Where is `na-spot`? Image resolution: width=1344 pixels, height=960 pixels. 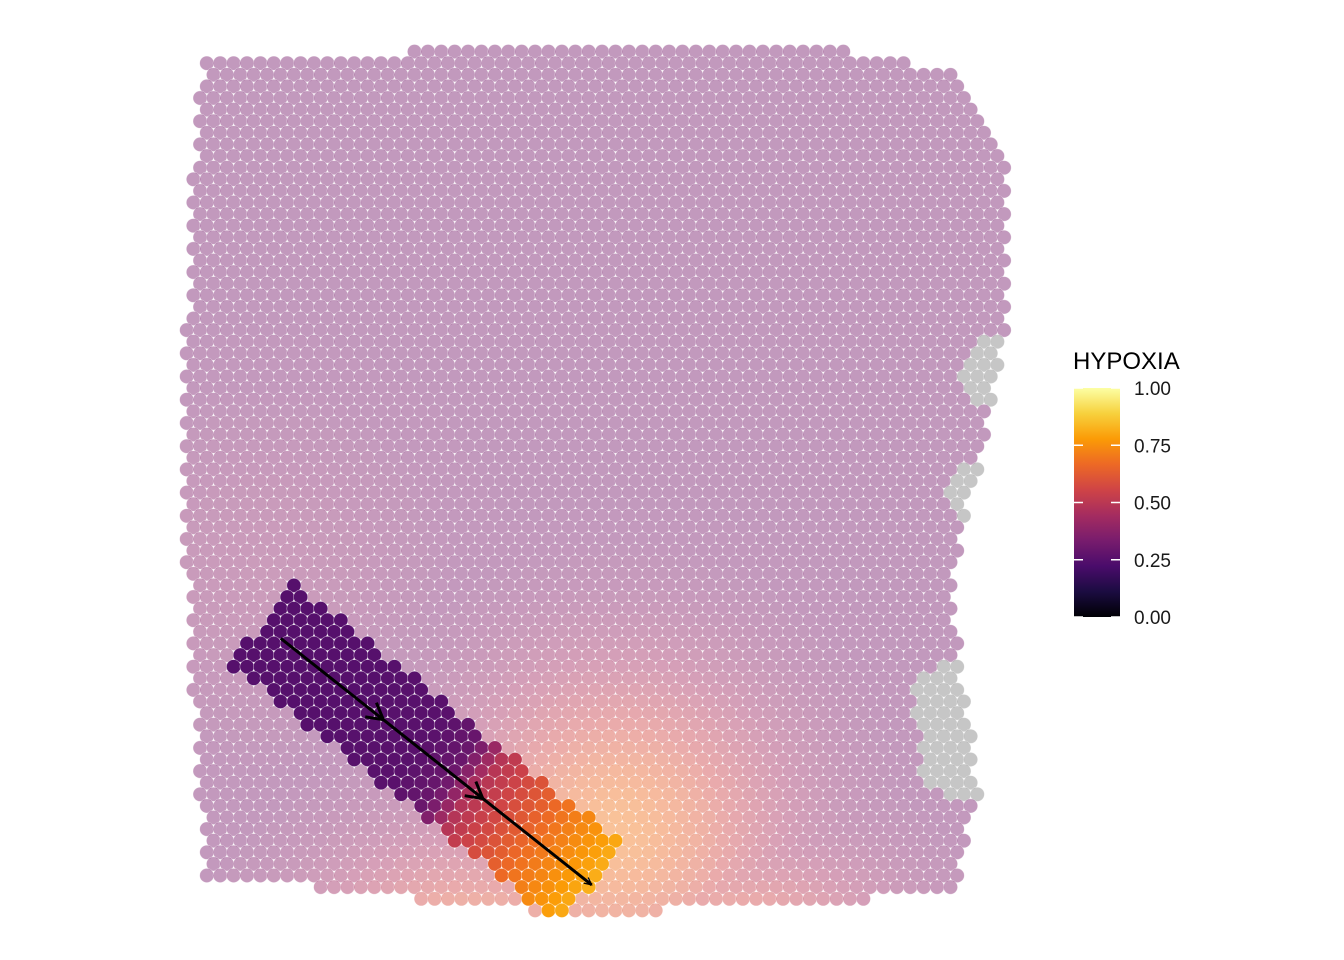
na-spot is located at coordinates (957, 504).